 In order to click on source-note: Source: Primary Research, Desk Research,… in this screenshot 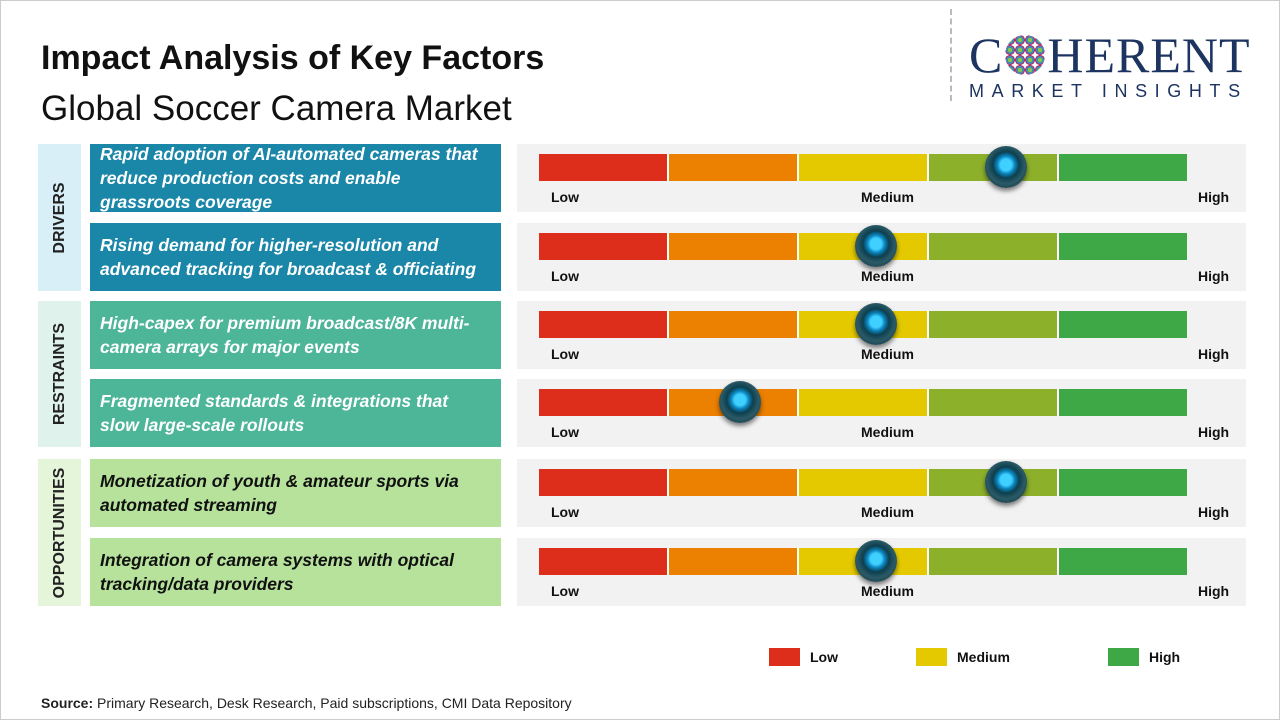, I will do `click(306, 703)`.